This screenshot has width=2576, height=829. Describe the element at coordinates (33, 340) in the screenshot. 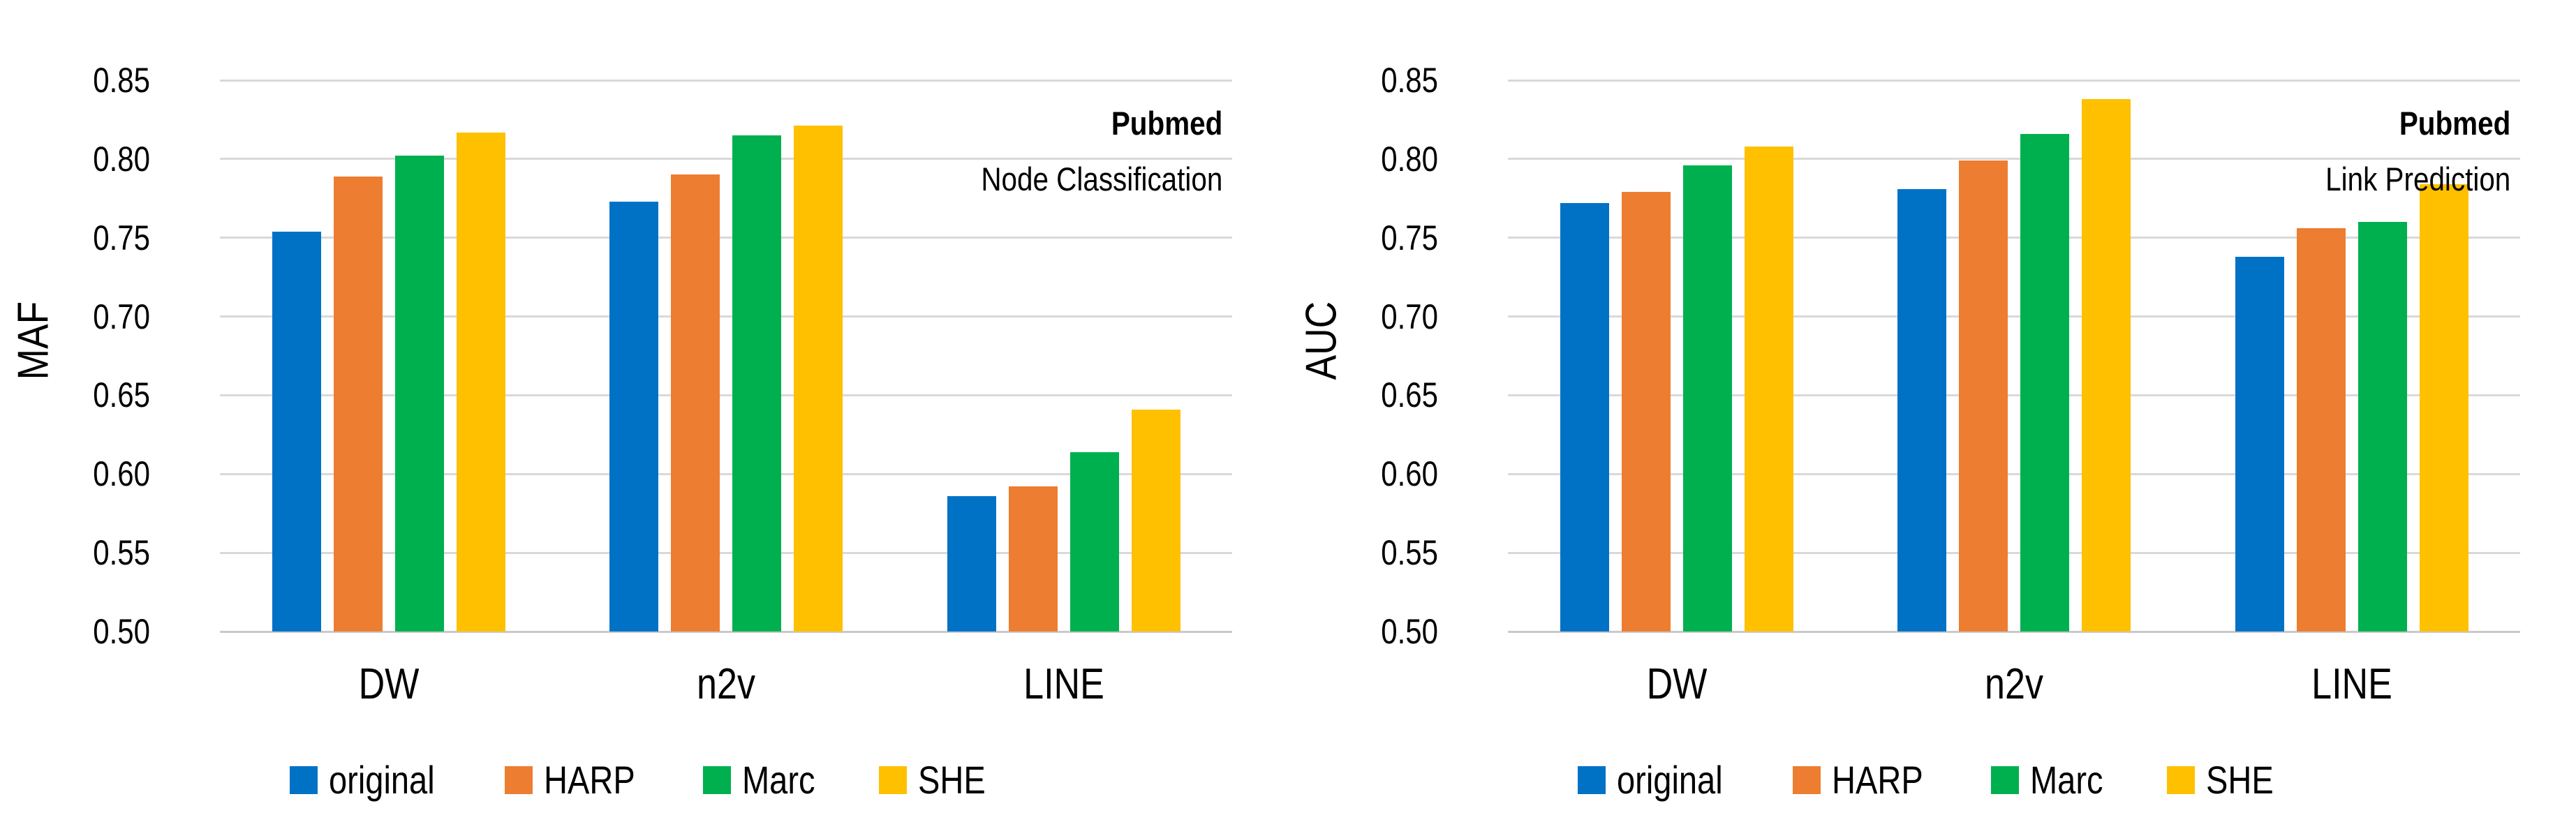

I see `y-axis-title: MAF` at that location.